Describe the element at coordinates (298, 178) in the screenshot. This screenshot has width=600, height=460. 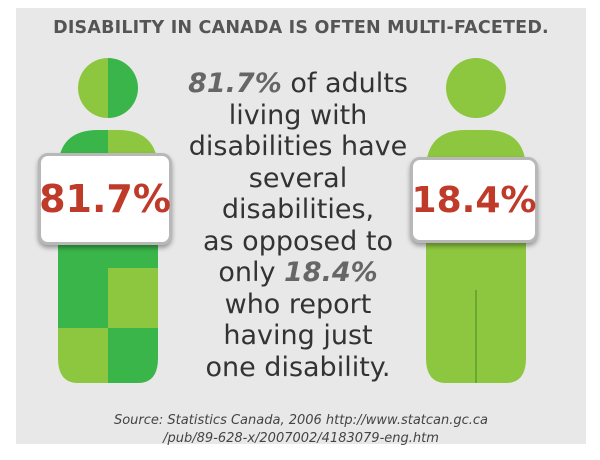
I see `statement-line-4: several` at that location.